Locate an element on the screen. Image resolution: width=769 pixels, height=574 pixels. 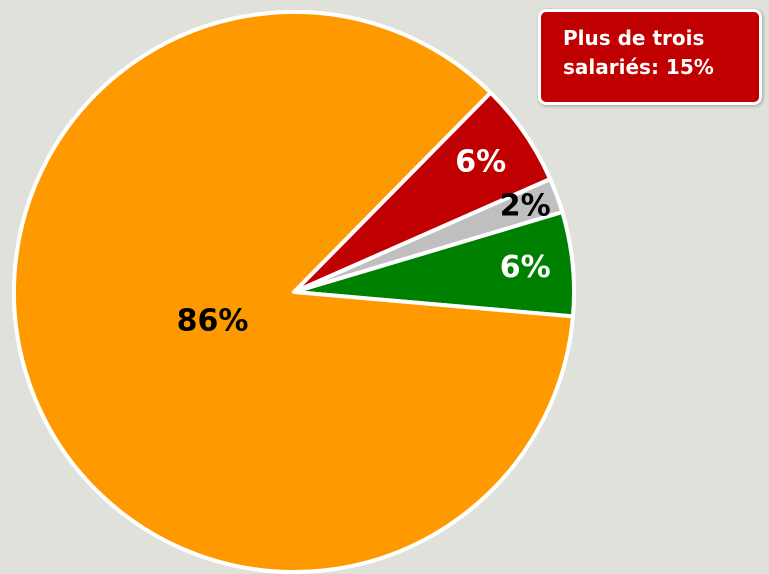
data-label: 86% is located at coordinates (213, 320).